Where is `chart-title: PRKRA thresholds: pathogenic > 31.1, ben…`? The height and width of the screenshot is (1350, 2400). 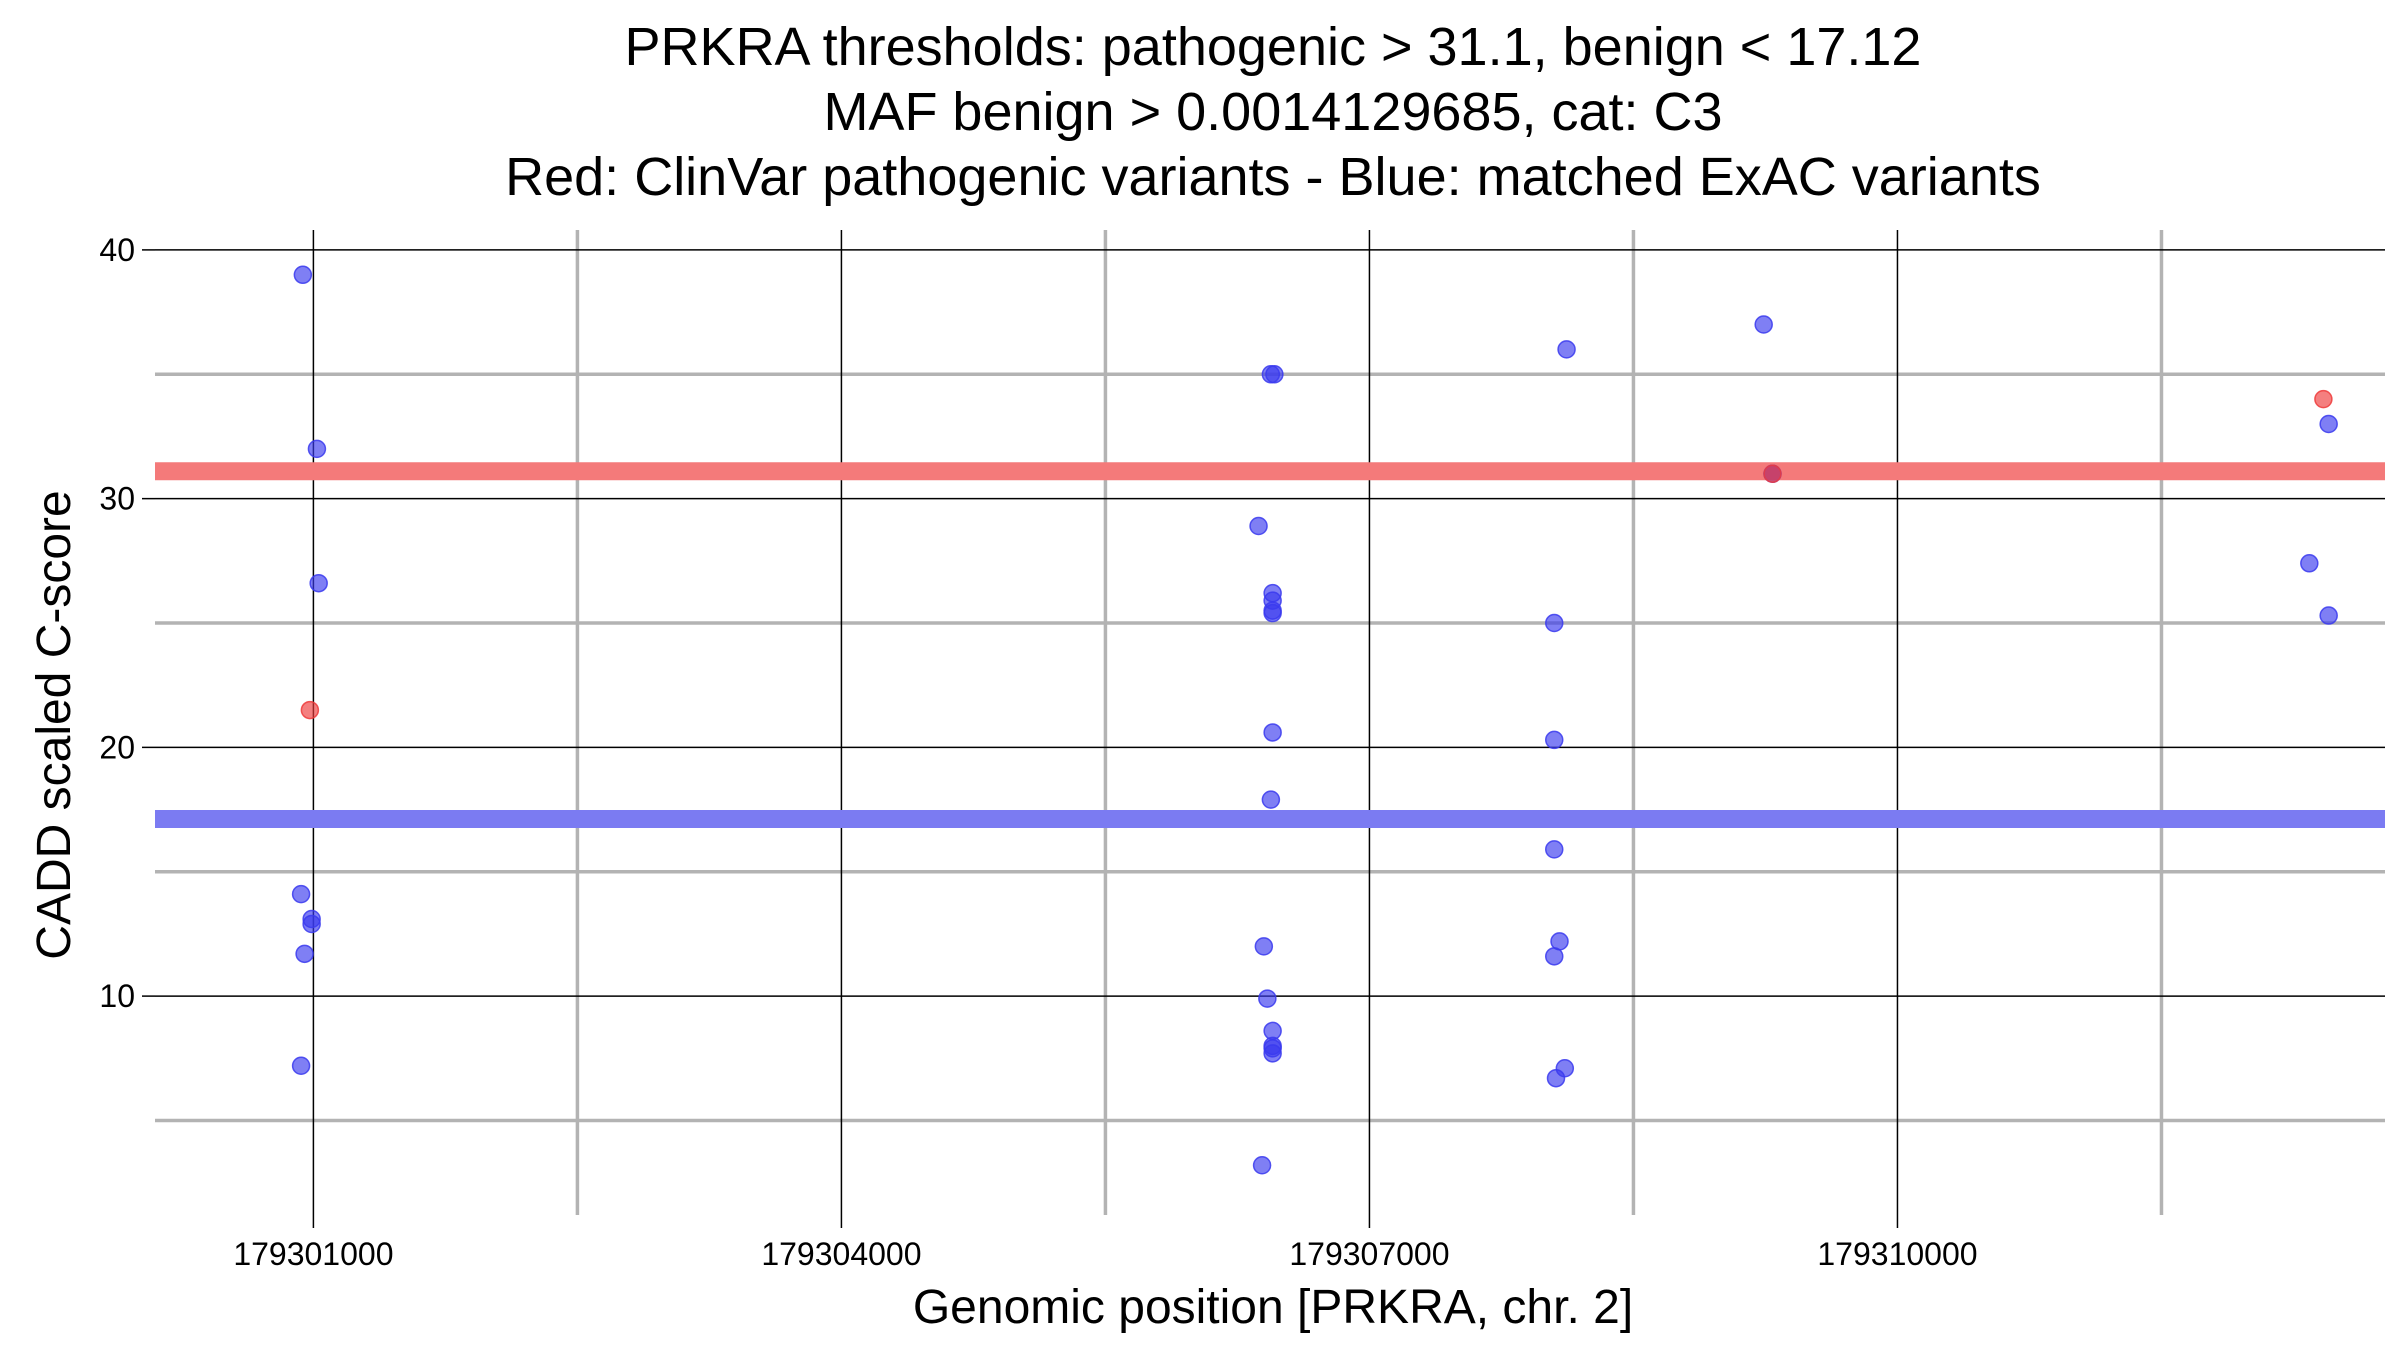
chart-title: PRKRA thresholds: pathogenic > 31.1, ben… is located at coordinates (1273, 112).